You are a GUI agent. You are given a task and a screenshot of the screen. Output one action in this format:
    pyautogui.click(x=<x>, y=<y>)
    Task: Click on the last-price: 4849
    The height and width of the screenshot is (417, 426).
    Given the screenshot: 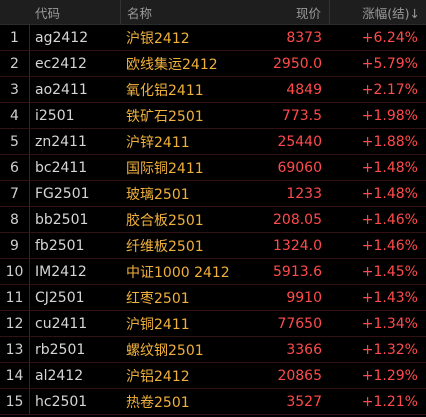 What is the action you would take?
    pyautogui.click(x=304, y=89)
    